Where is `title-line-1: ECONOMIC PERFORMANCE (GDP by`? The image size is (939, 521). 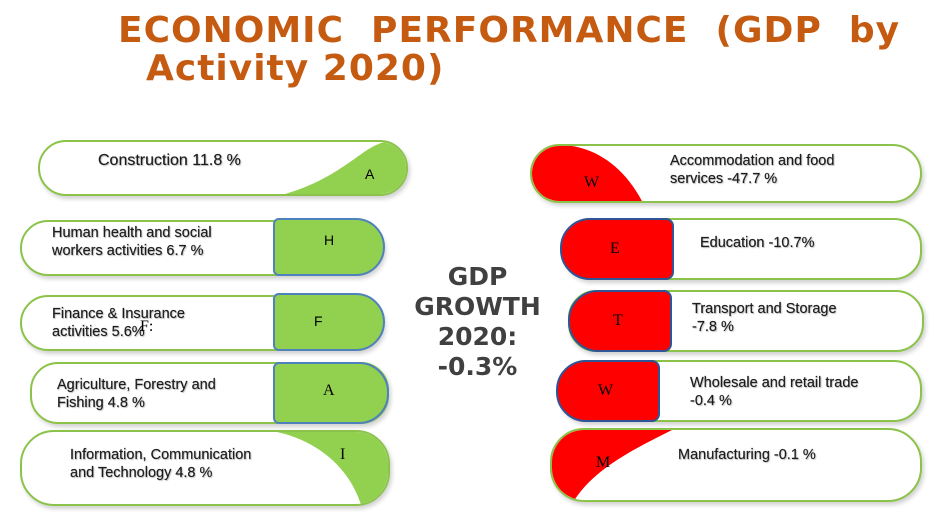 title-line-1: ECONOMIC PERFORMANCE (GDP by is located at coordinates (509, 30).